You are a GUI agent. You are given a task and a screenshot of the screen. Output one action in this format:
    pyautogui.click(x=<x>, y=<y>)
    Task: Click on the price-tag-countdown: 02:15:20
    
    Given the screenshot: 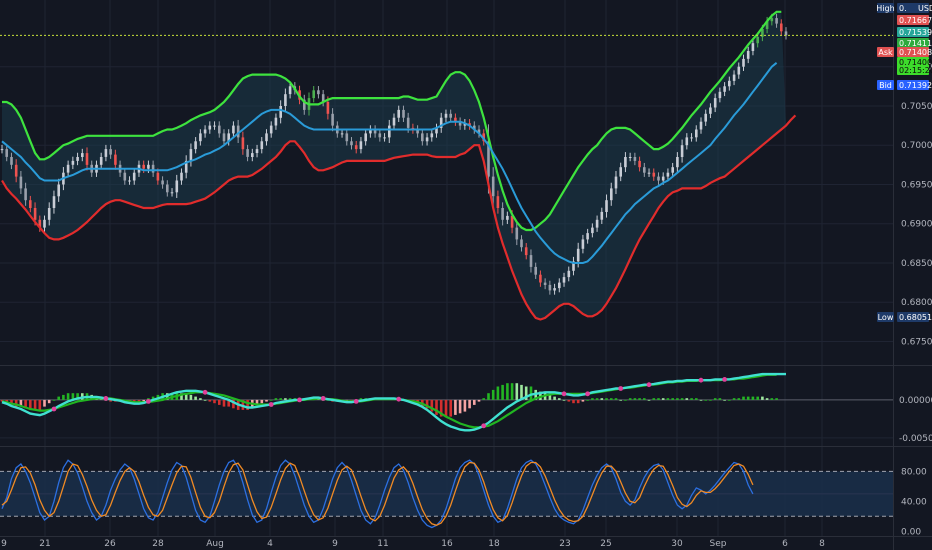 What is the action you would take?
    pyautogui.click(x=915, y=70)
    